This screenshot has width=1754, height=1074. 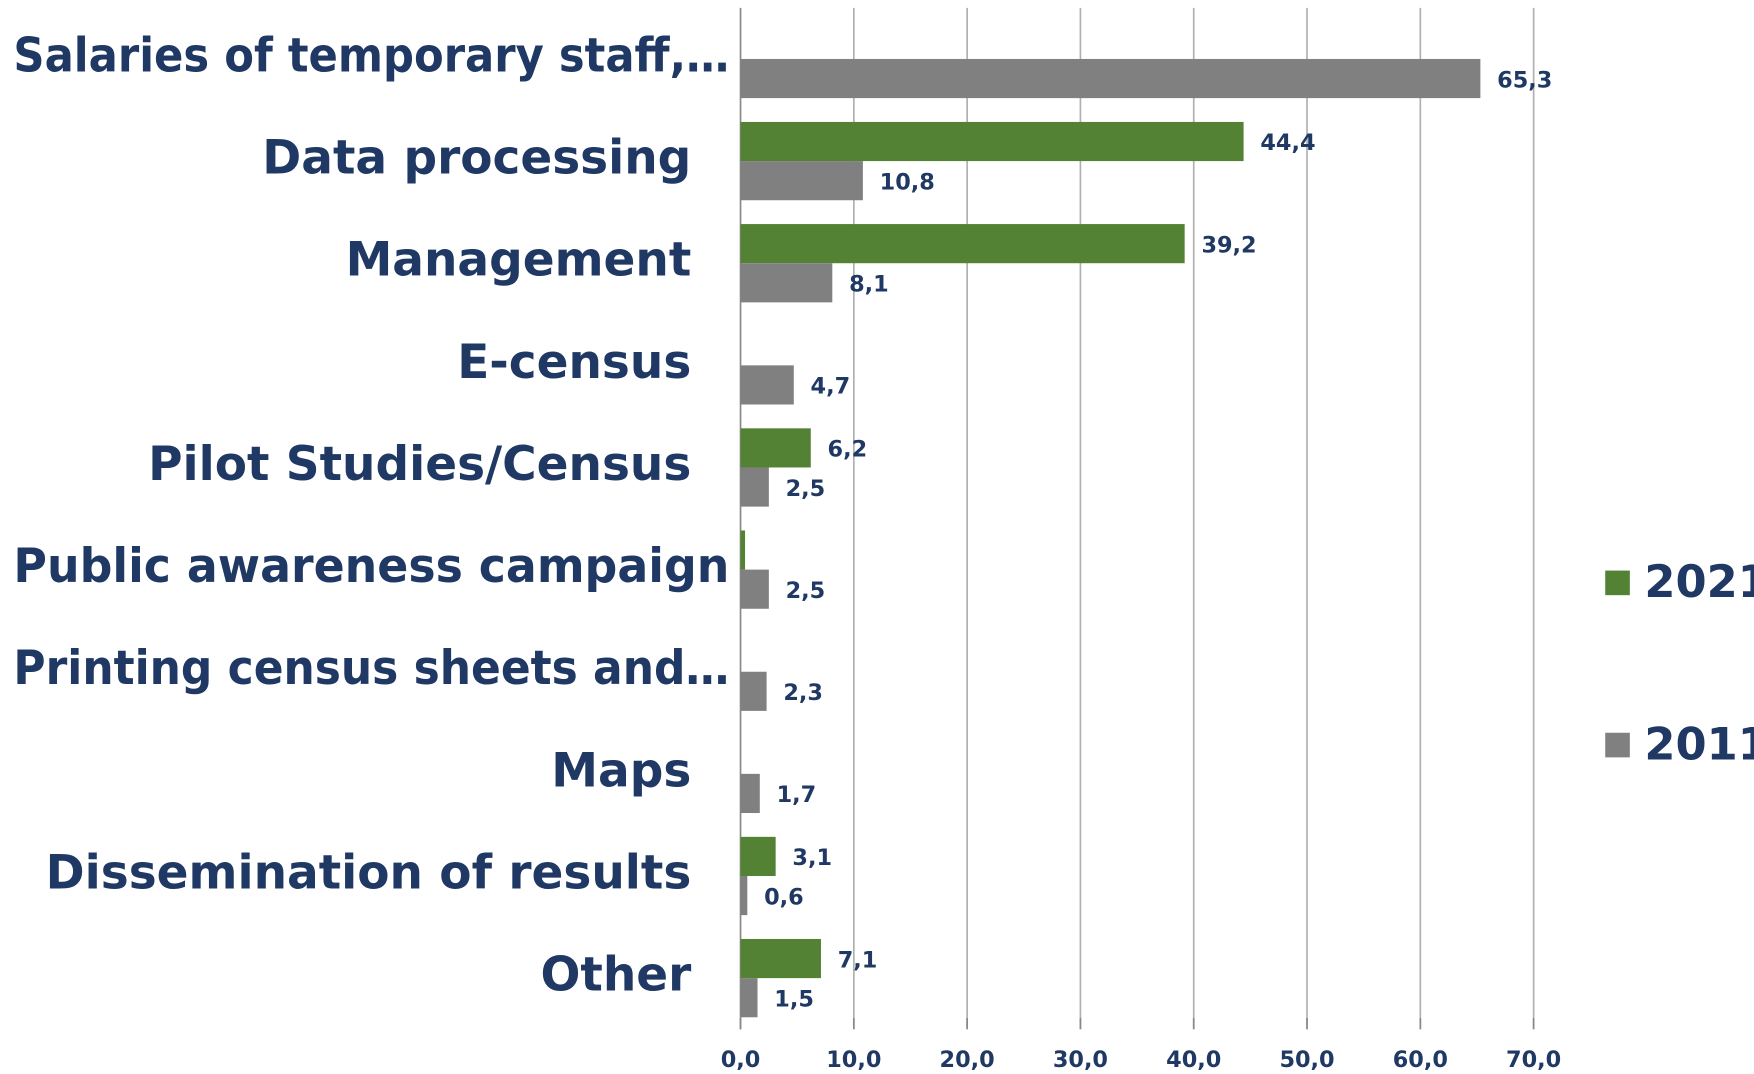 I want to click on category-label: Other, so click(x=616, y=975).